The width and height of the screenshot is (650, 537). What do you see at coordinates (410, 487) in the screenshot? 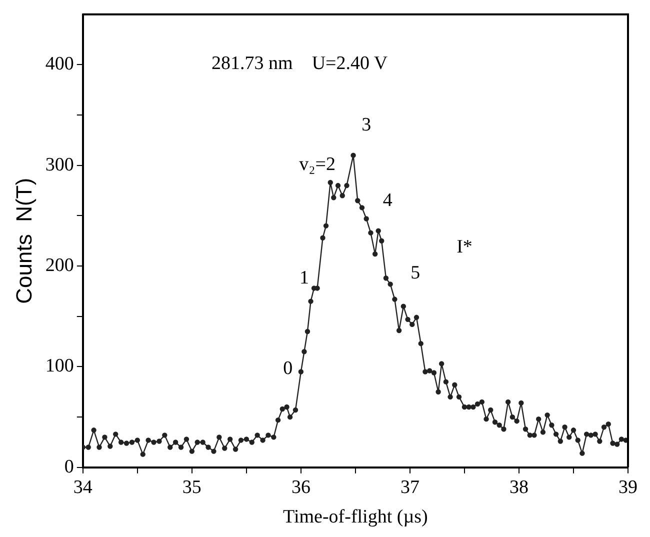
I see `x-tick-label: 37` at bounding box center [410, 487].